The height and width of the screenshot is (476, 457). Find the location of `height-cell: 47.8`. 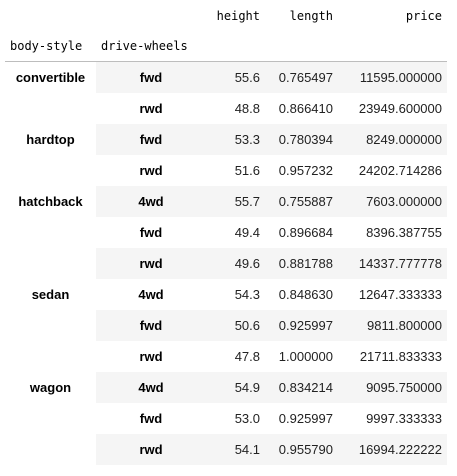

height-cell: 47.8 is located at coordinates (247, 356).